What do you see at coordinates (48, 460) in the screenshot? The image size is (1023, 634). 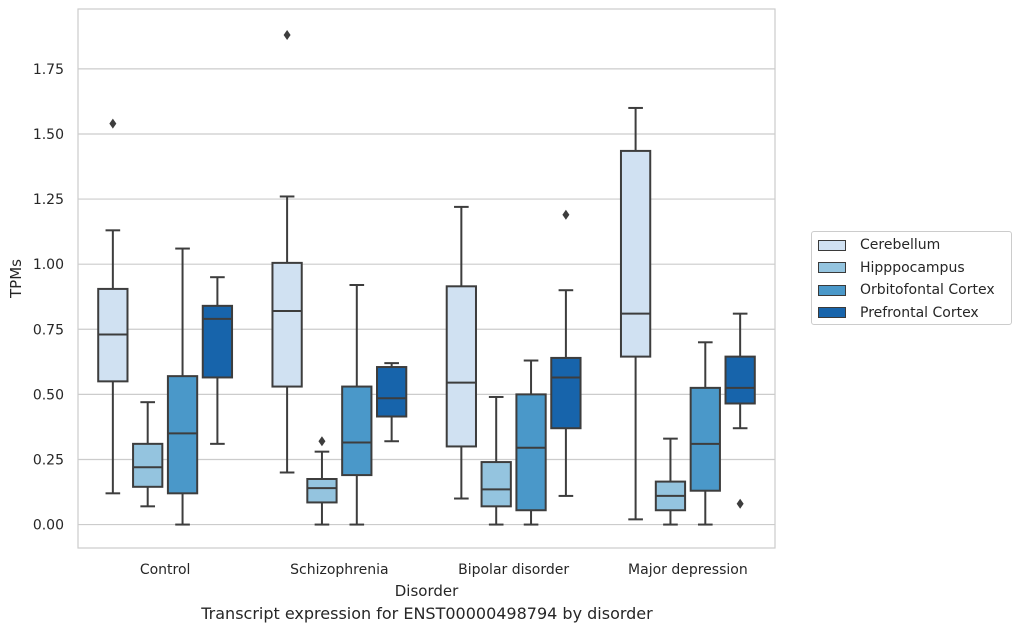 I see `y-tick-label: 0.25` at bounding box center [48, 460].